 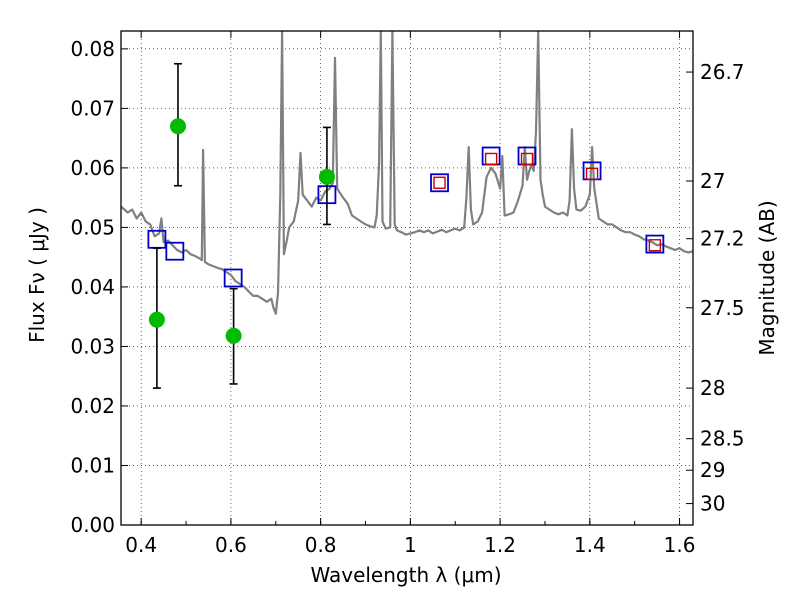 What do you see at coordinates (321, 545) in the screenshot?
I see `x-tick-label: 0.8` at bounding box center [321, 545].